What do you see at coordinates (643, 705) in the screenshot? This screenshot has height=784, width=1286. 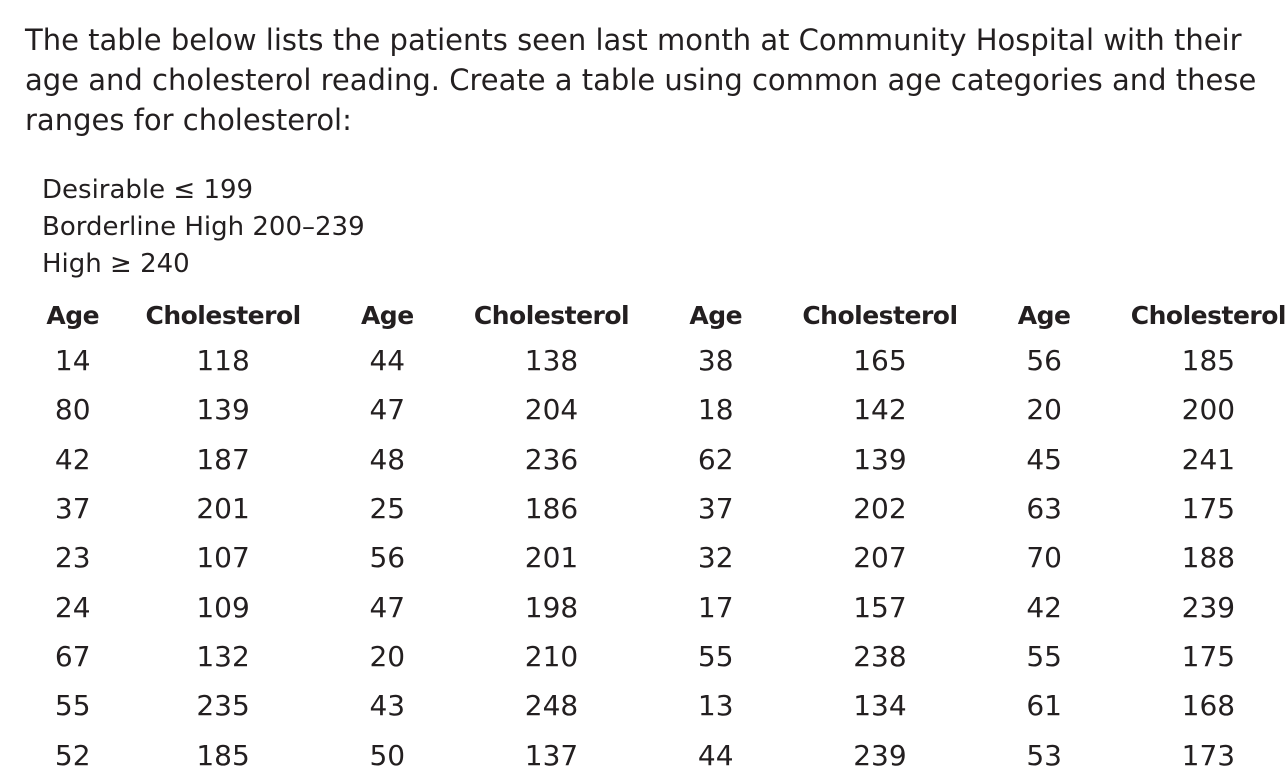 I see `table-row: 55 235 43 248 13 134 61 168` at bounding box center [643, 705].